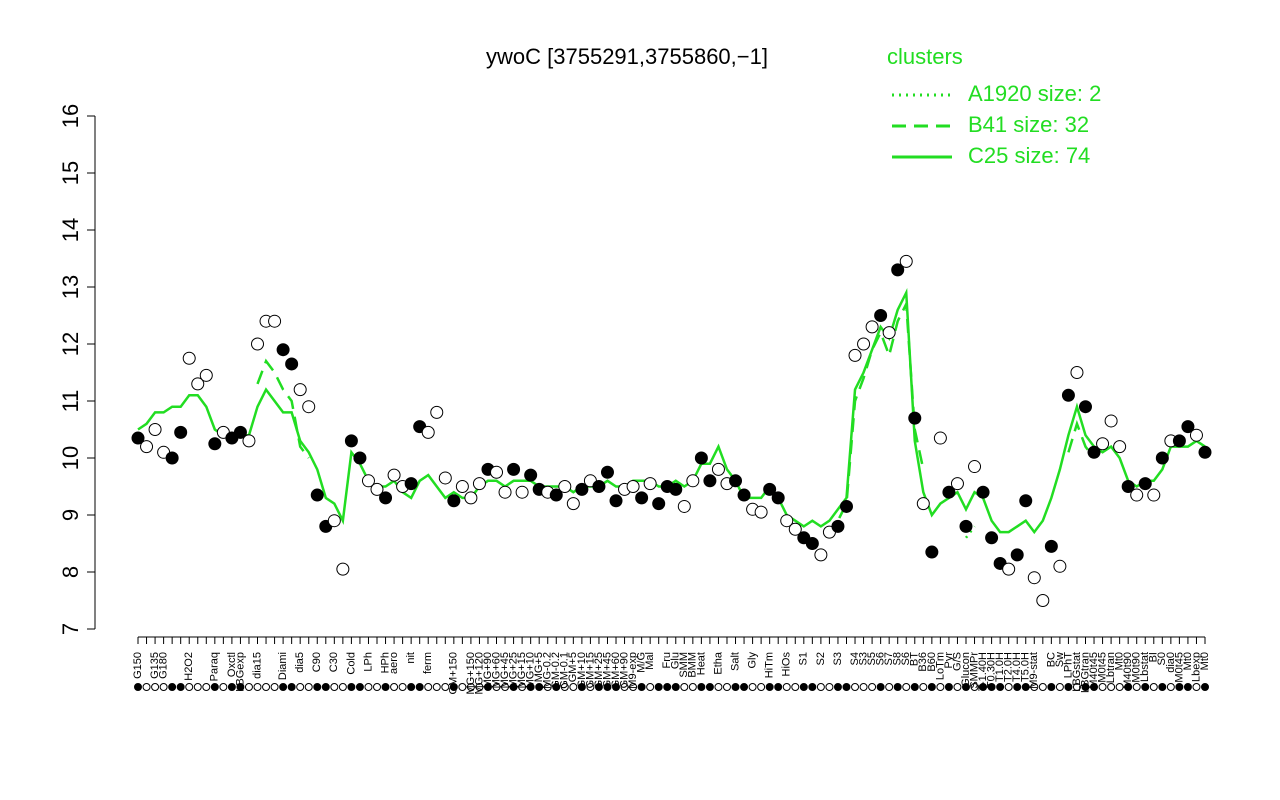 This screenshot has height=800, width=1280. What do you see at coordinates (821, 658) in the screenshot?
I see `x-tick-label: S2` at bounding box center [821, 658].